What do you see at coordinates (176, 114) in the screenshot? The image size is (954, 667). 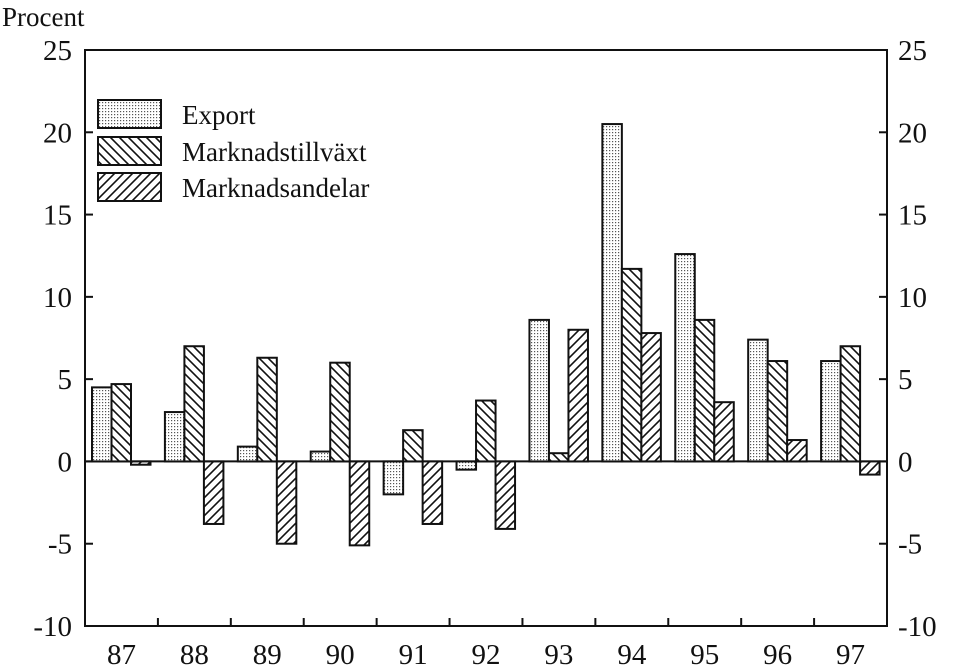 I see `legend-item-export: Export` at bounding box center [176, 114].